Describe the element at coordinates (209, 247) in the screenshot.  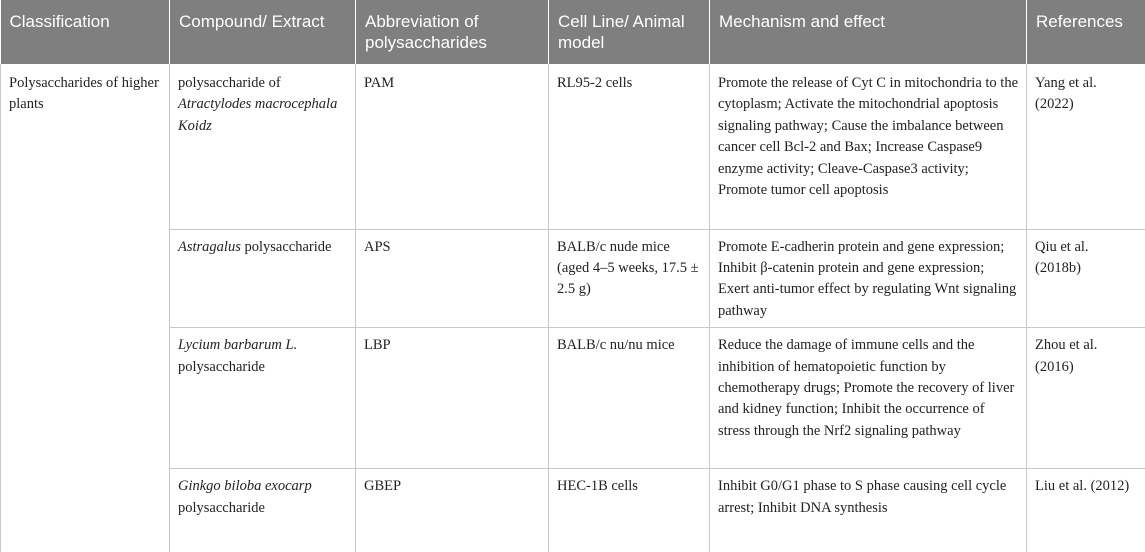
I see `compound-italic: Astragalus` at that location.